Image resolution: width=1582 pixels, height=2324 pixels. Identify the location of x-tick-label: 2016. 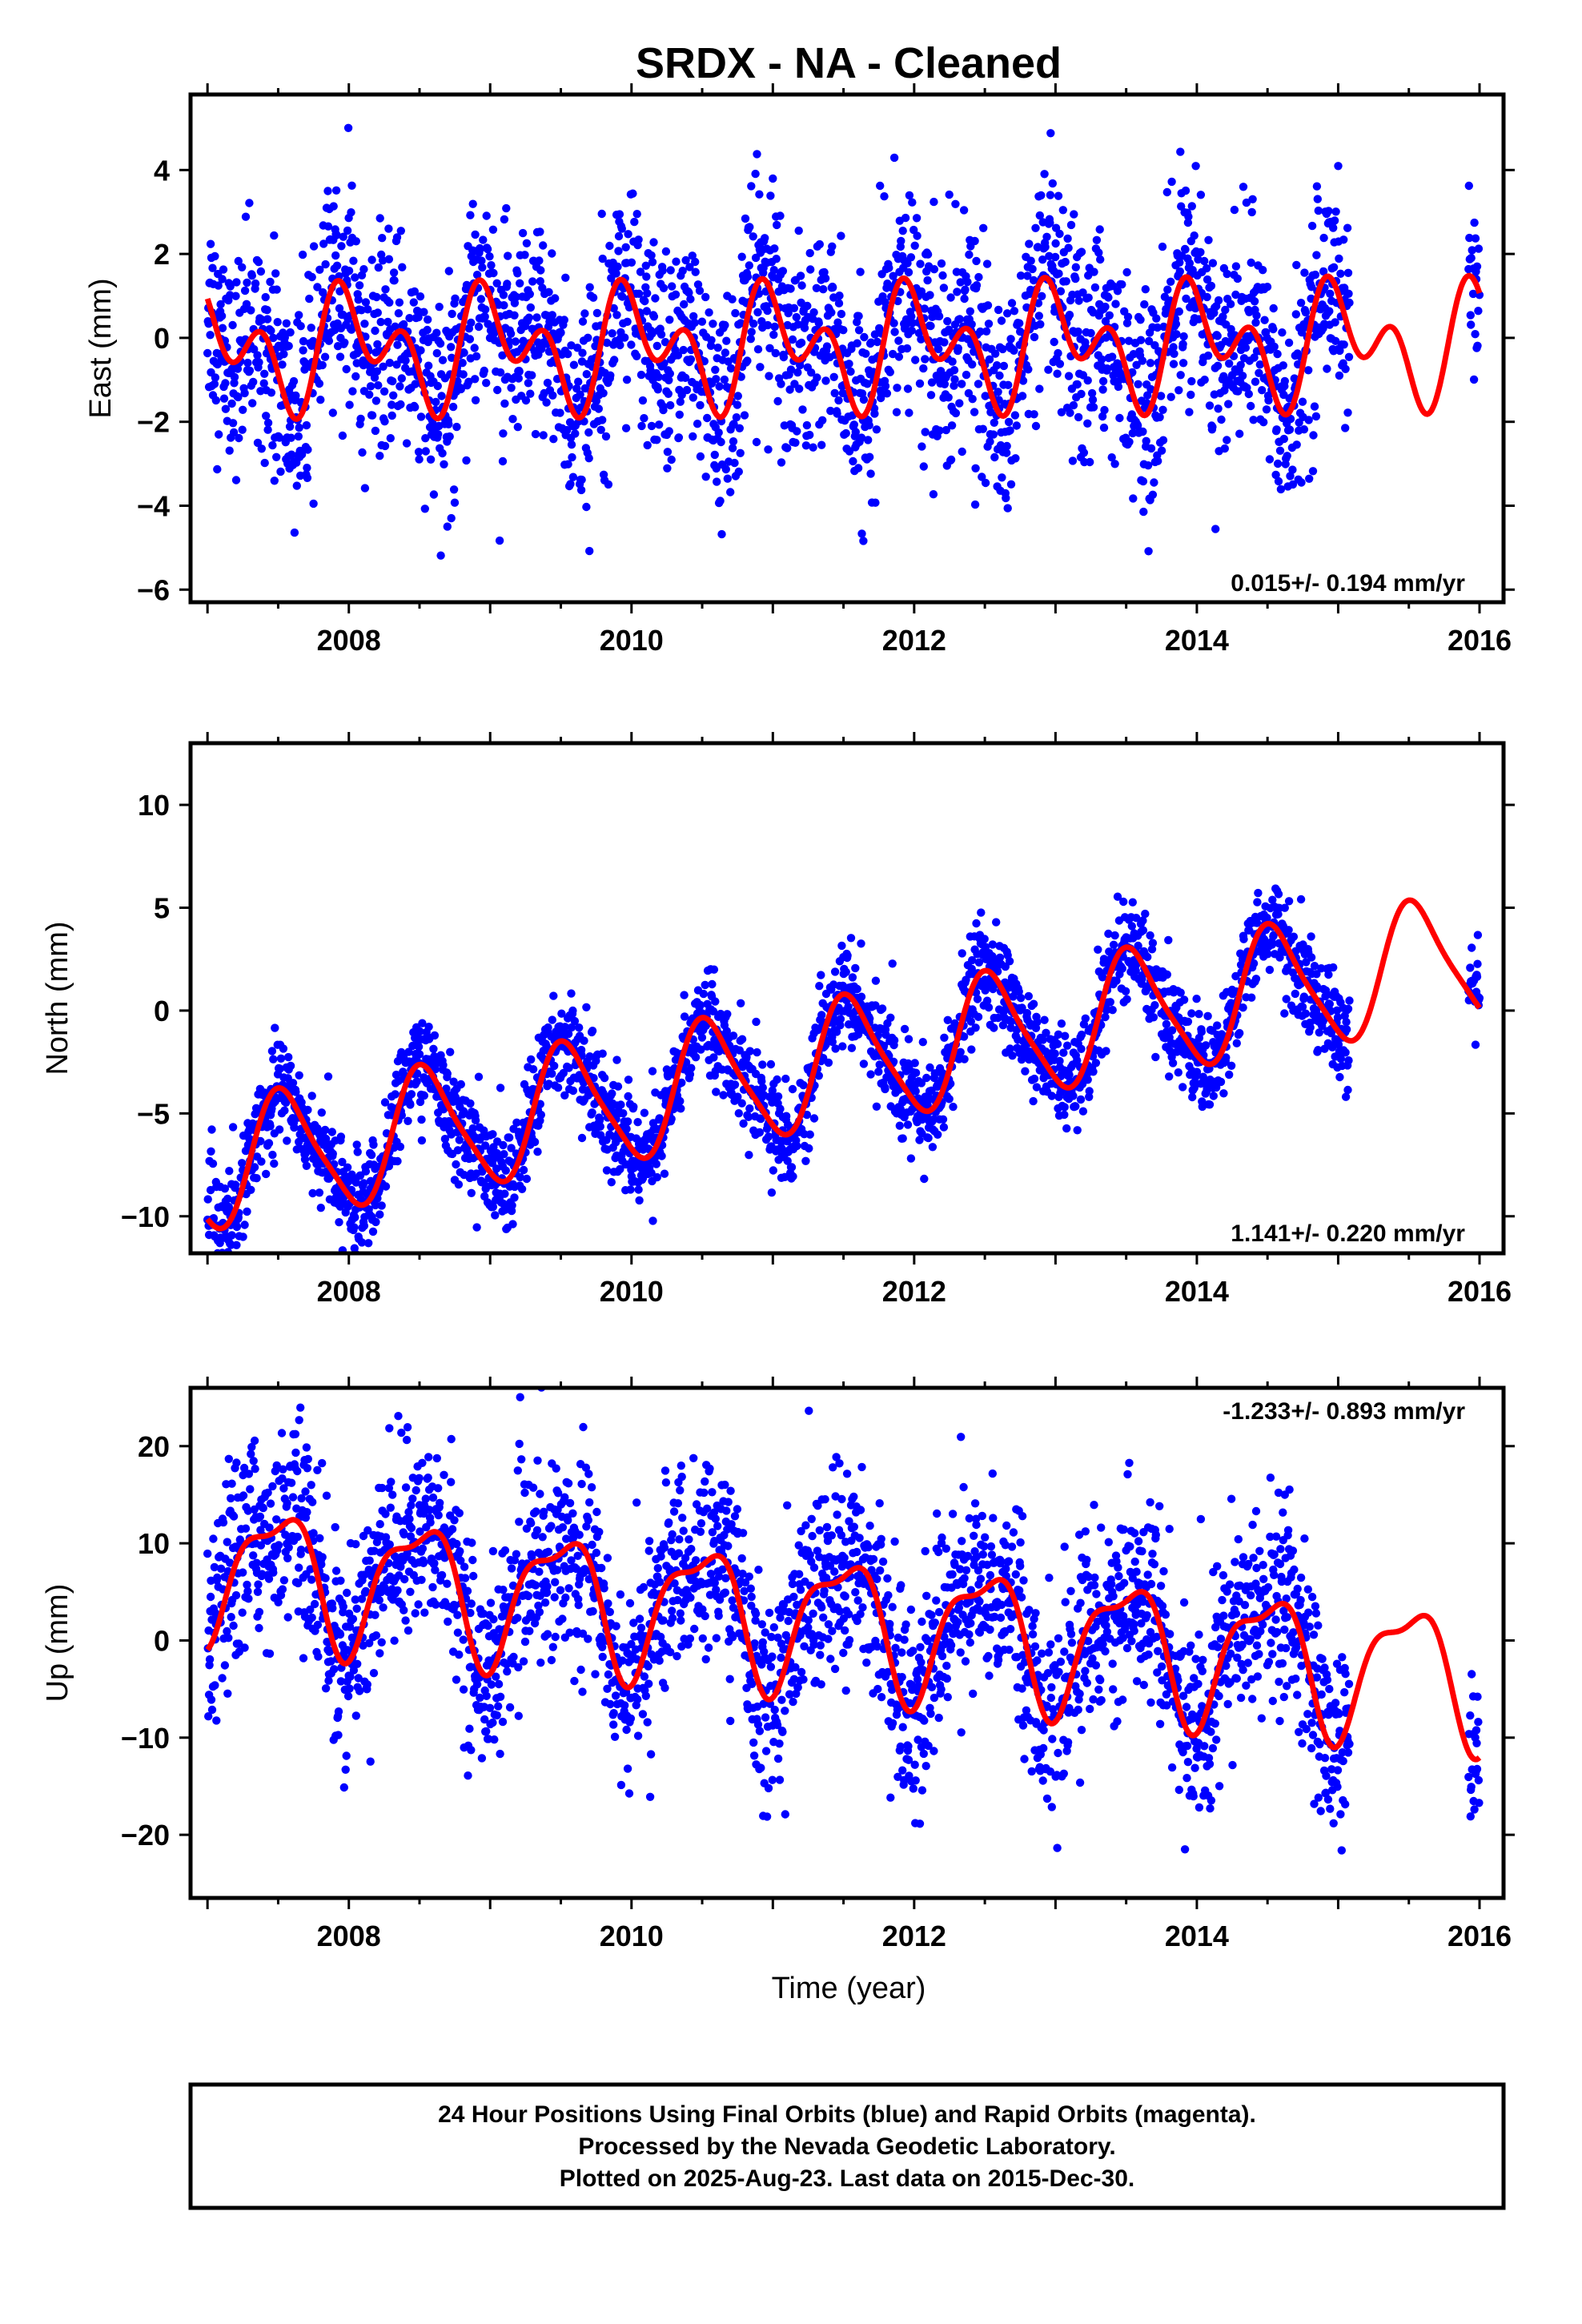
(1479, 640).